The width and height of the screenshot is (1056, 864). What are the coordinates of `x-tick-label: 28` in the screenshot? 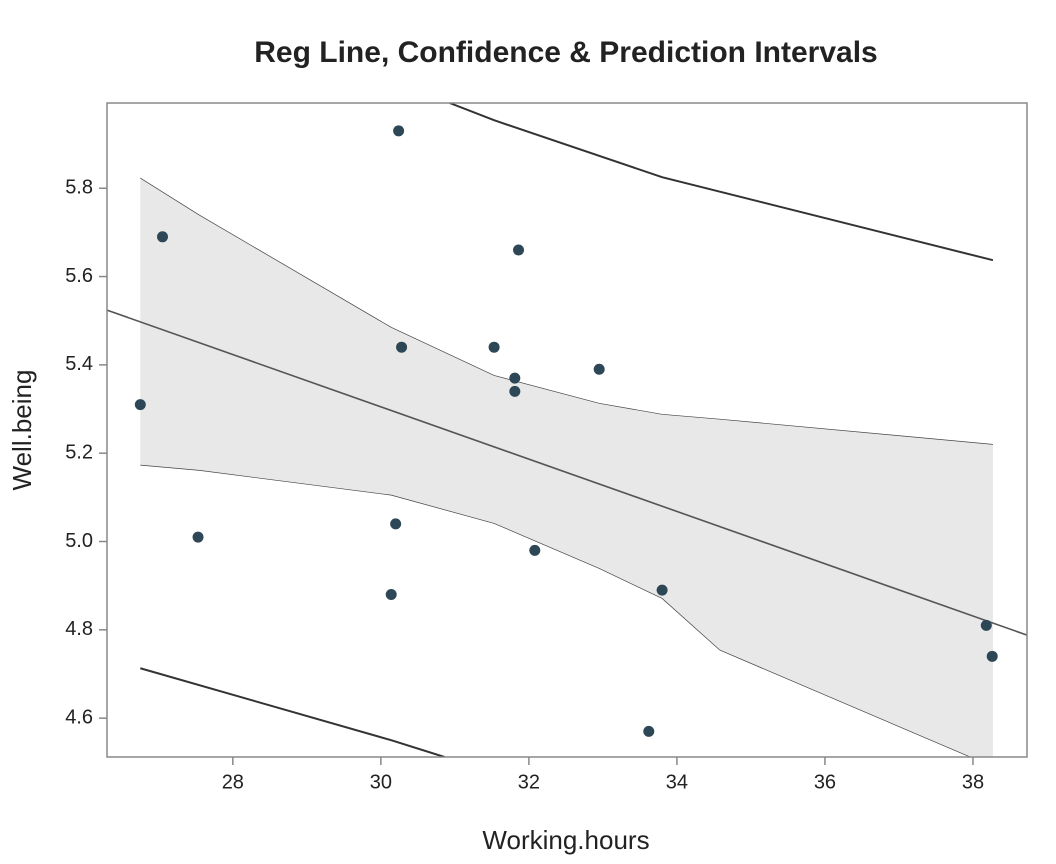 It's located at (233, 782).